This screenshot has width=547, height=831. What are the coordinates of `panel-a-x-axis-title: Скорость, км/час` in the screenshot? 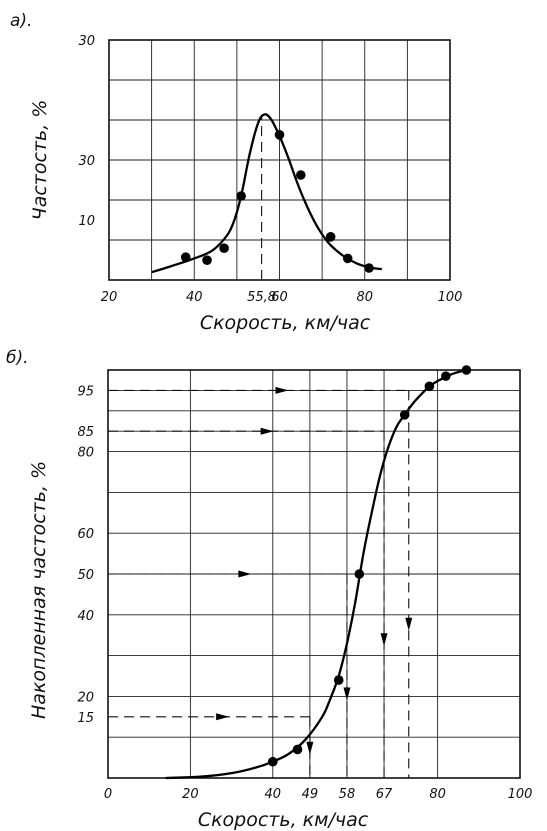 It's located at (285, 323).